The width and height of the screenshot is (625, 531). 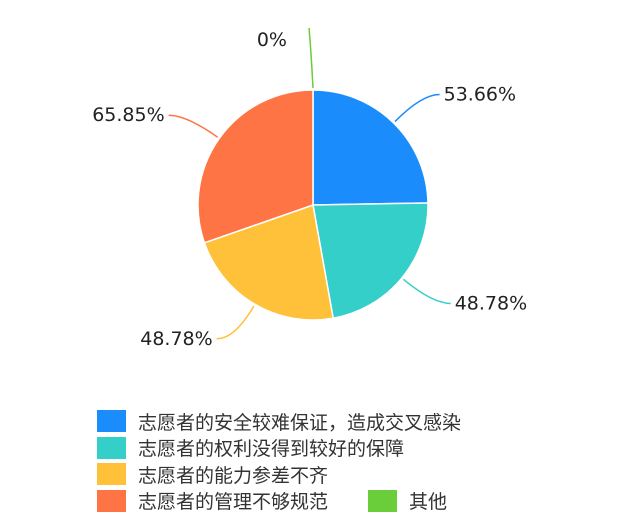 I want to click on legend-item: 志愿者的管理不够规范 其他, so click(x=279, y=501).